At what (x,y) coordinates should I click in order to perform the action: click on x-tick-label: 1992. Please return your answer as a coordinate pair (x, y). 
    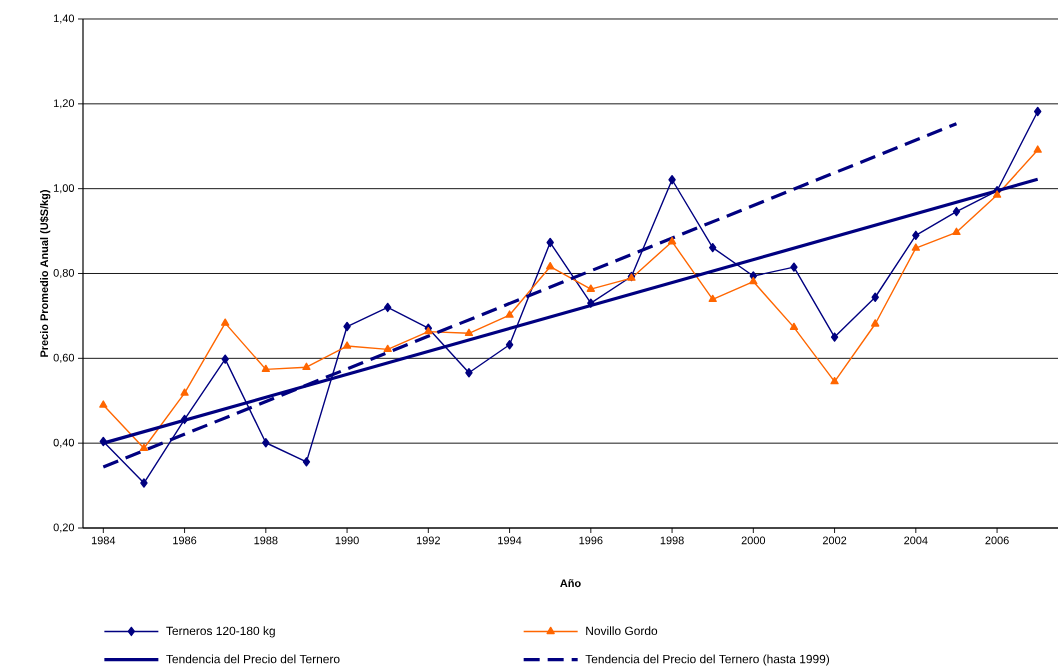
    Looking at the image, I should click on (428, 540).